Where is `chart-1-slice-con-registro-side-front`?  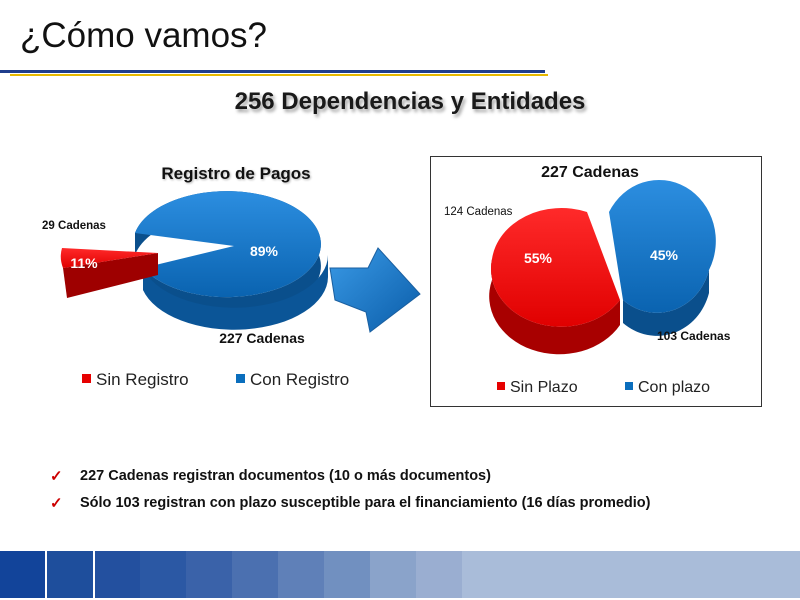
chart-1-slice-con-registro-side-front is located at coordinates (235, 292).